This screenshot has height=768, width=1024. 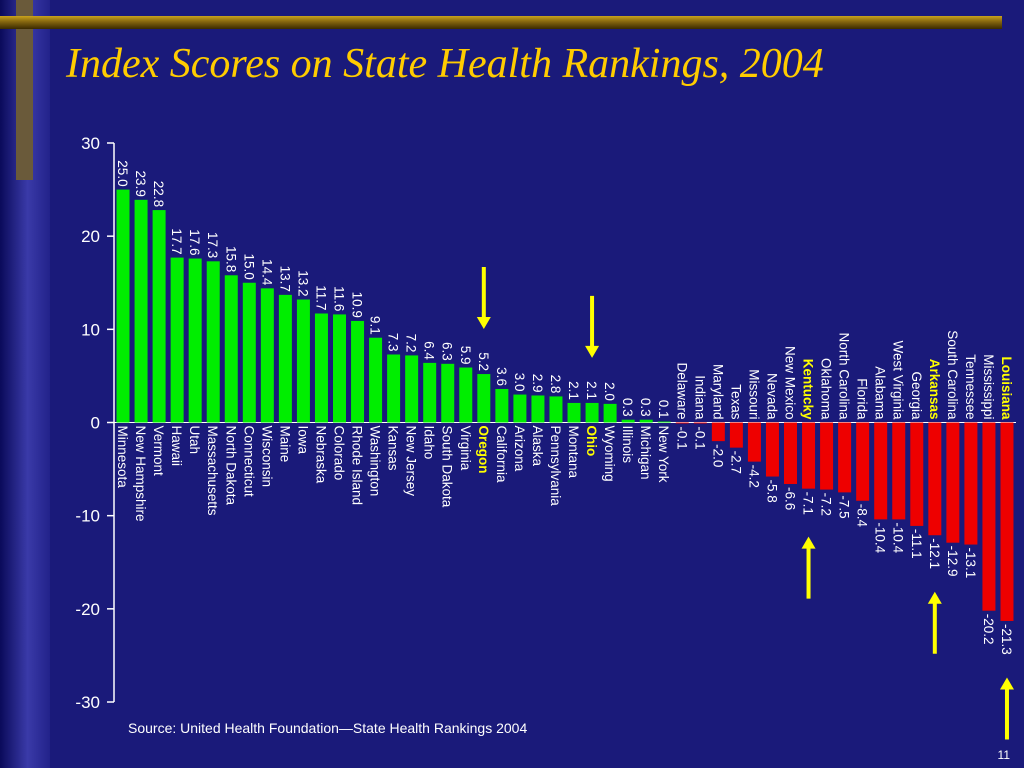 I want to click on category-label: Minnesota, so click(x=122, y=457).